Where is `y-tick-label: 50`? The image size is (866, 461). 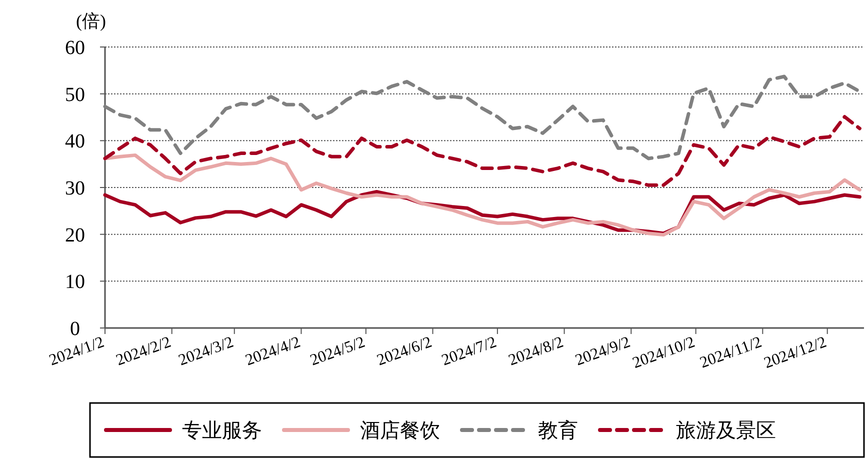 y-tick-label: 50 is located at coordinates (75, 95).